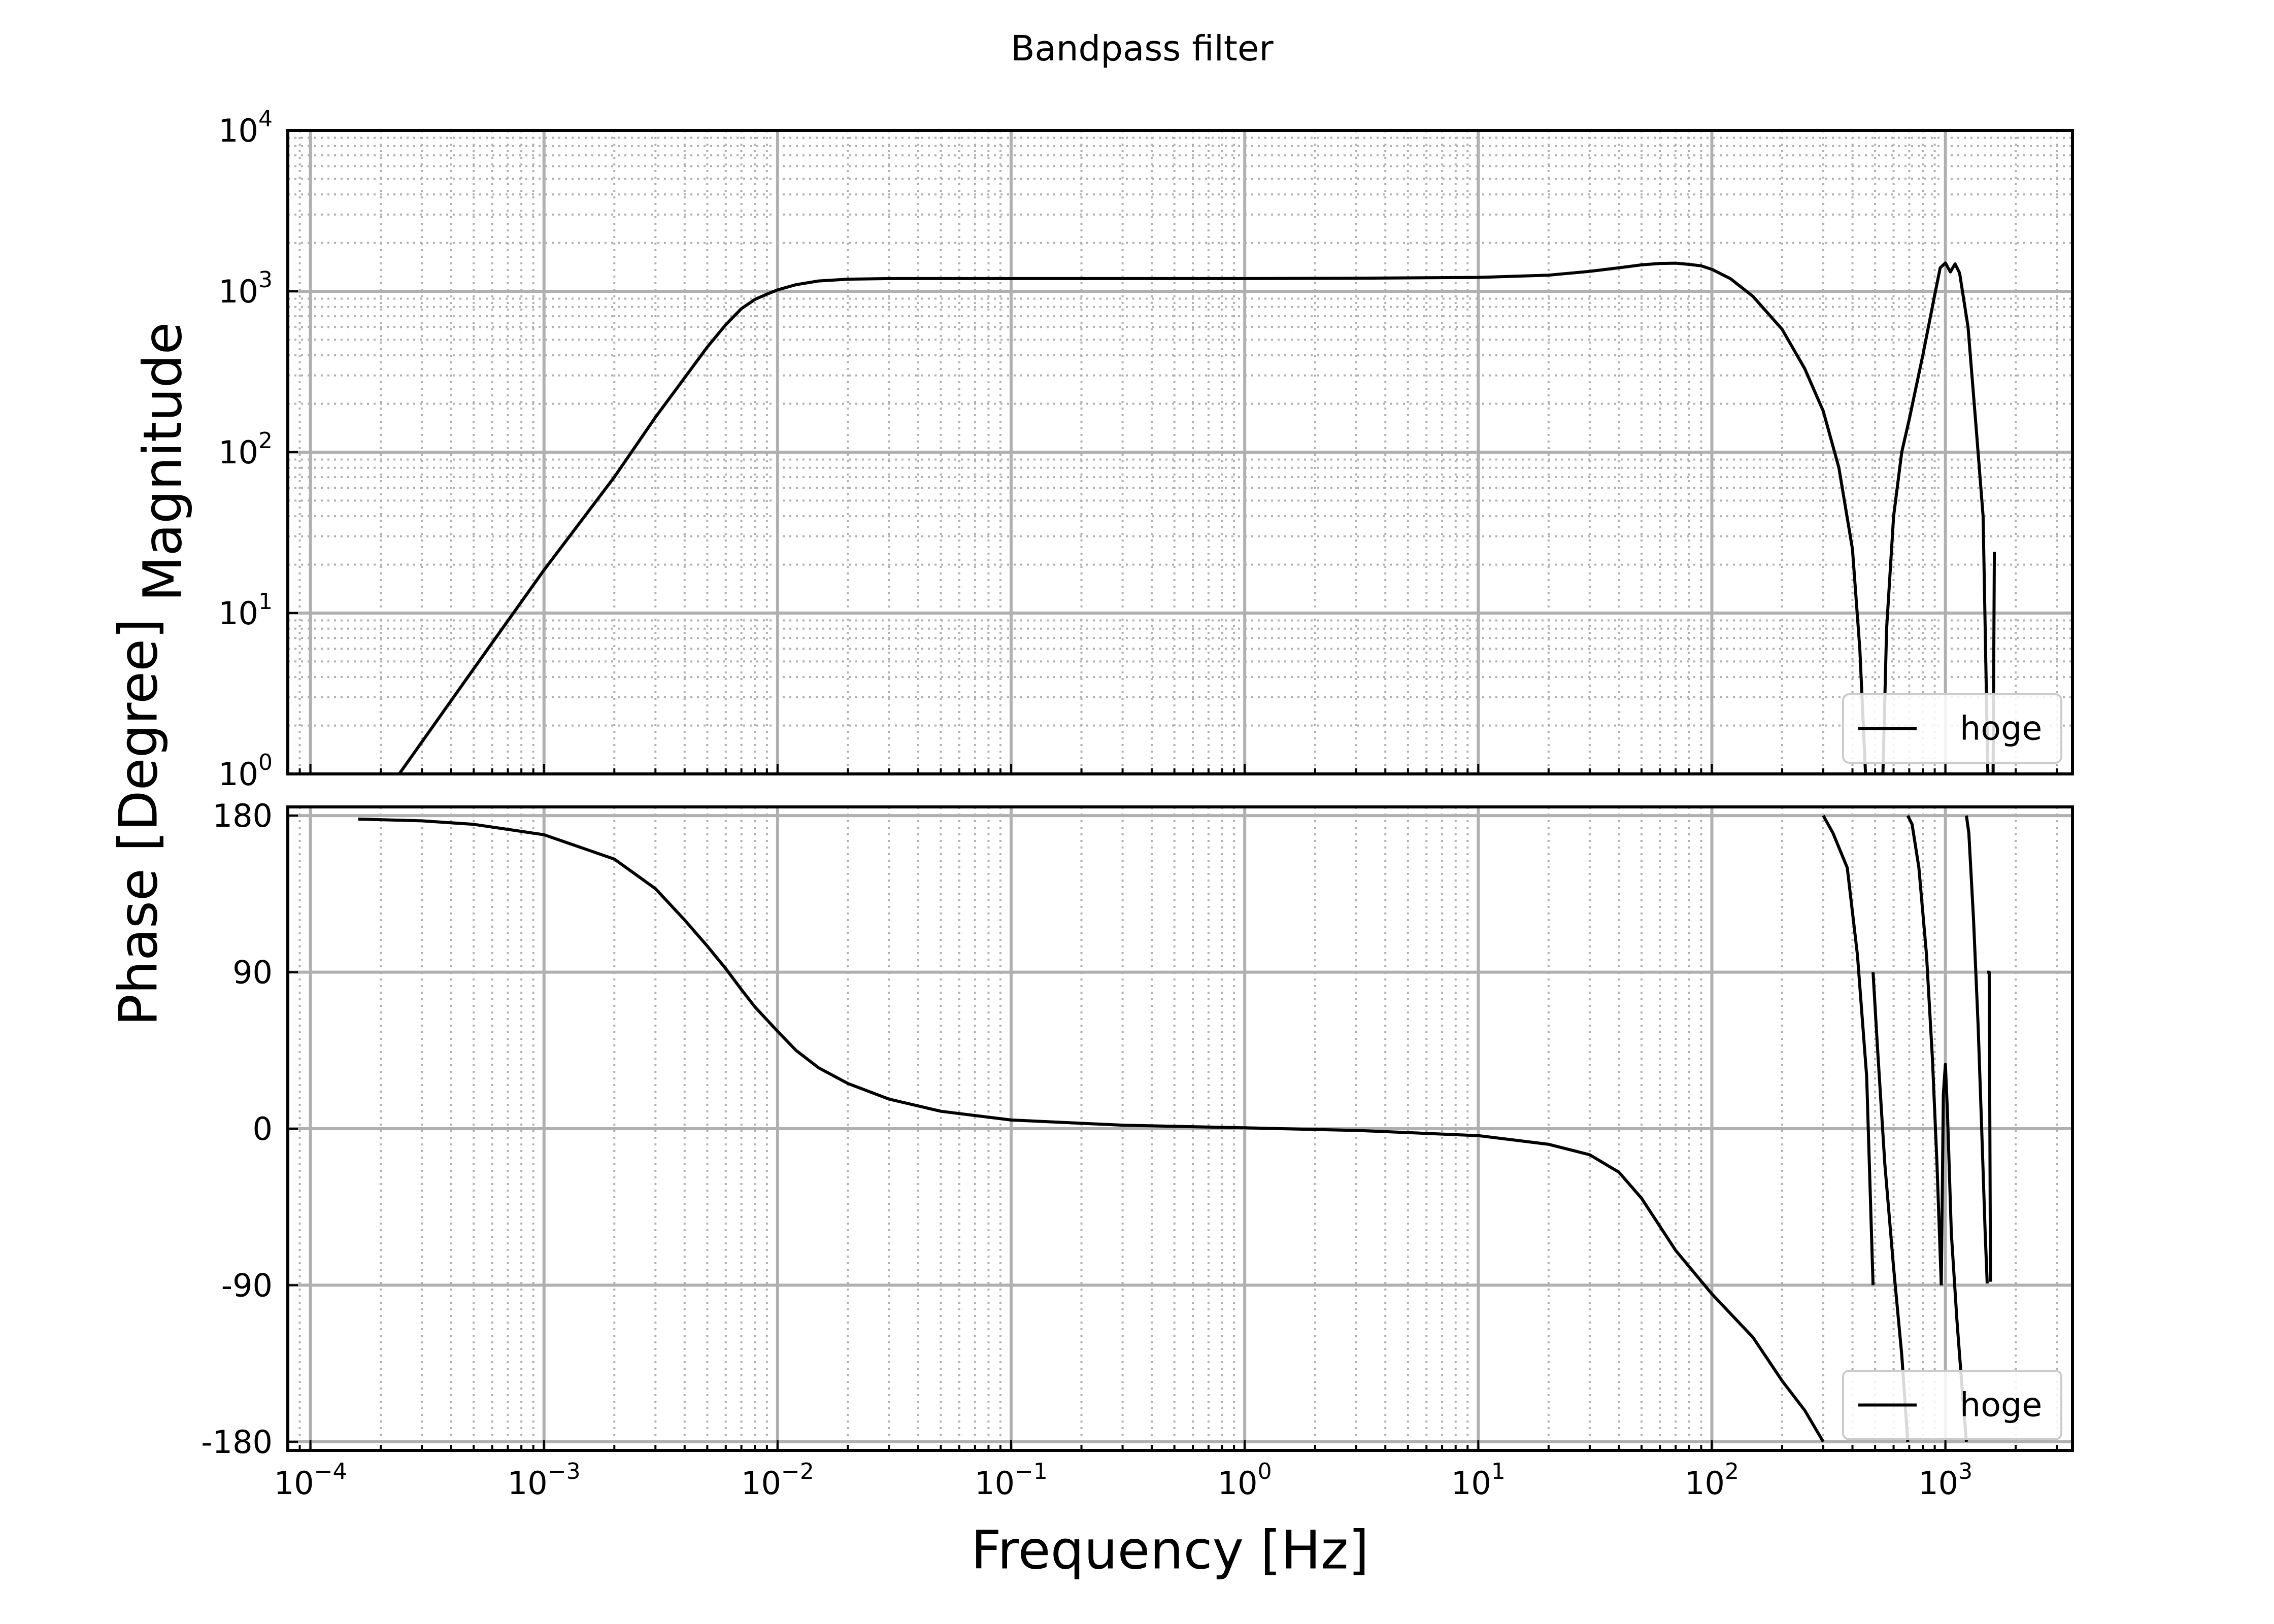 This screenshot has height=1624, width=2274. I want to click on magnitude-legend: hoge, so click(1952, 728).